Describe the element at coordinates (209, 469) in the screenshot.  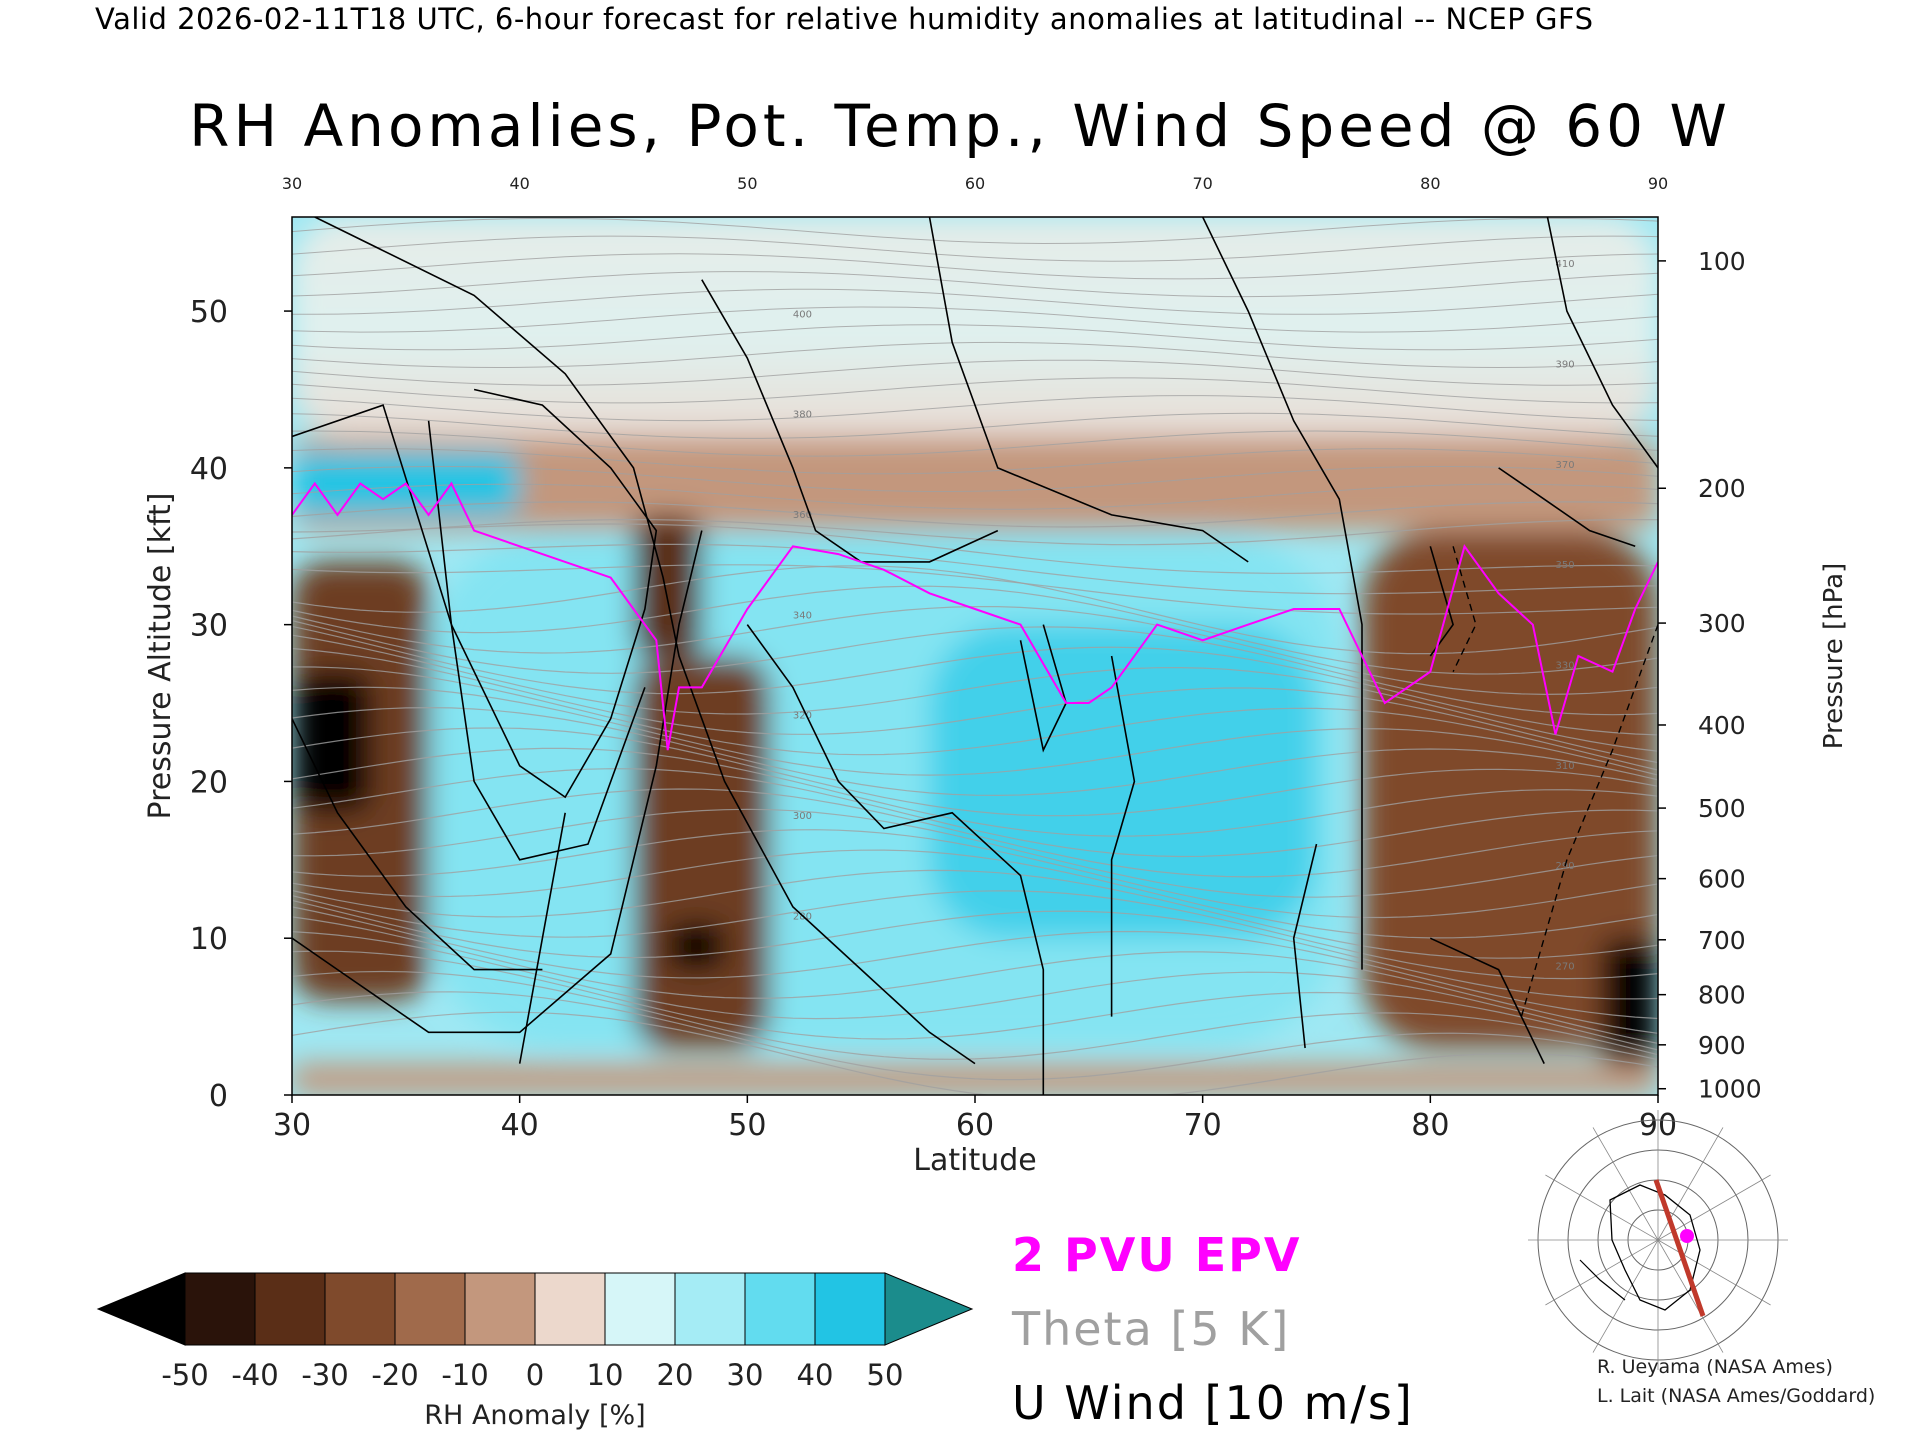
I see `y-tick-label: 40` at that location.